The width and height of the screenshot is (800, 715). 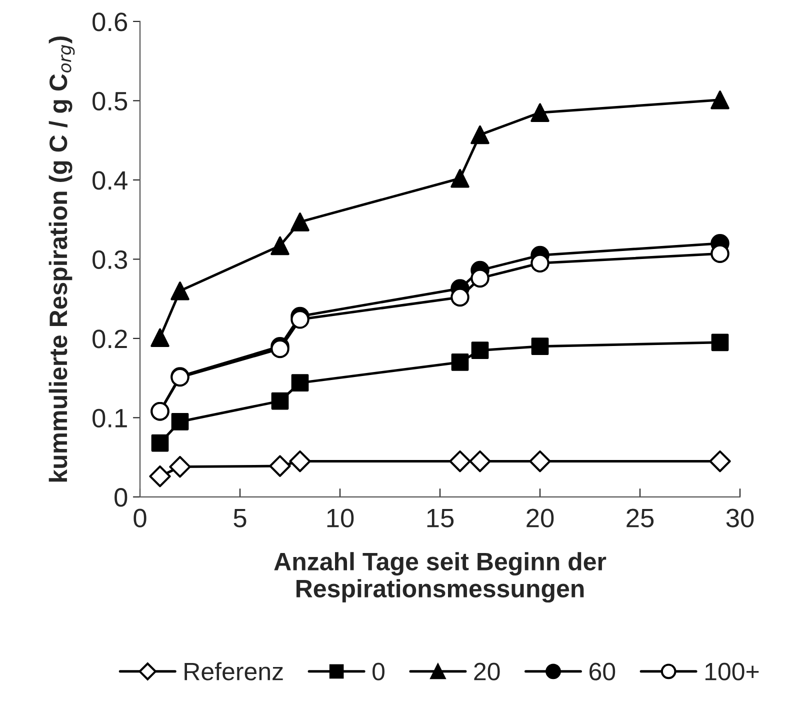 What do you see at coordinates (140, 518) in the screenshot?
I see `x-tick-label: 0` at bounding box center [140, 518].